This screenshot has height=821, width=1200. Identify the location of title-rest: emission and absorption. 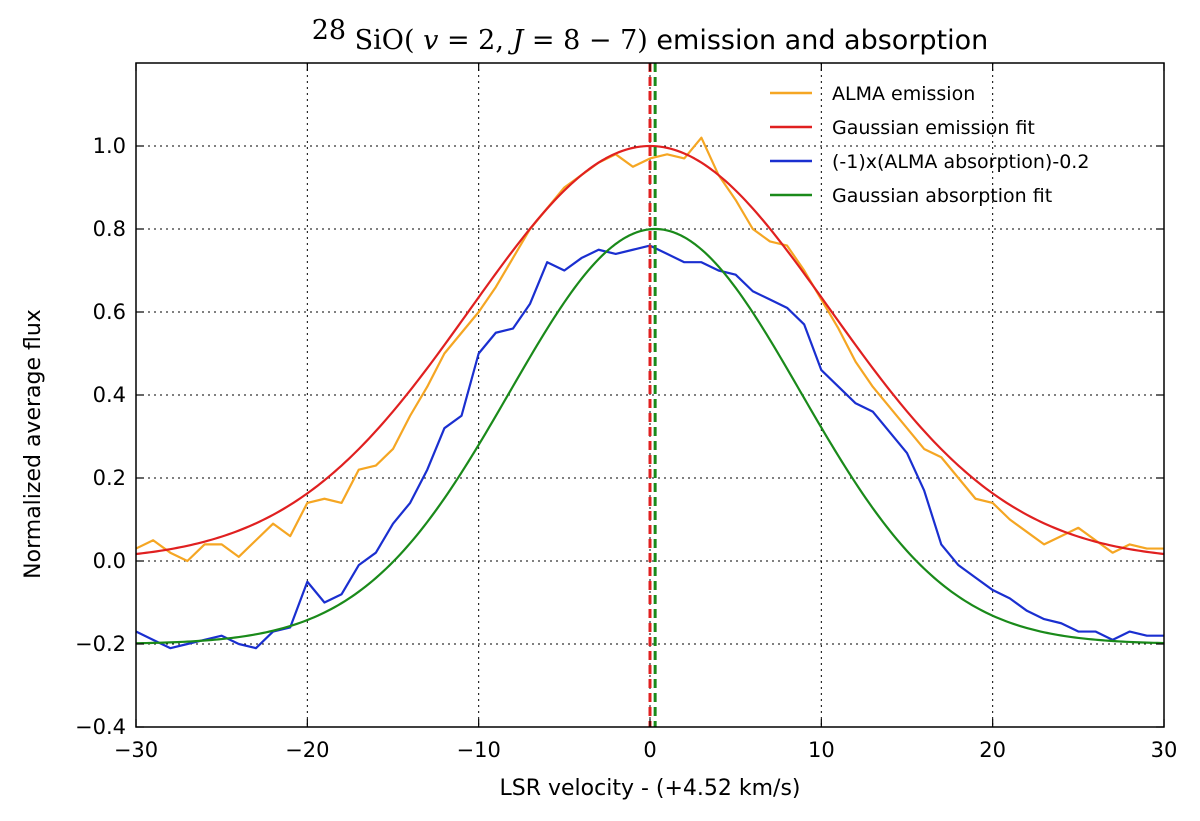
(822, 40).